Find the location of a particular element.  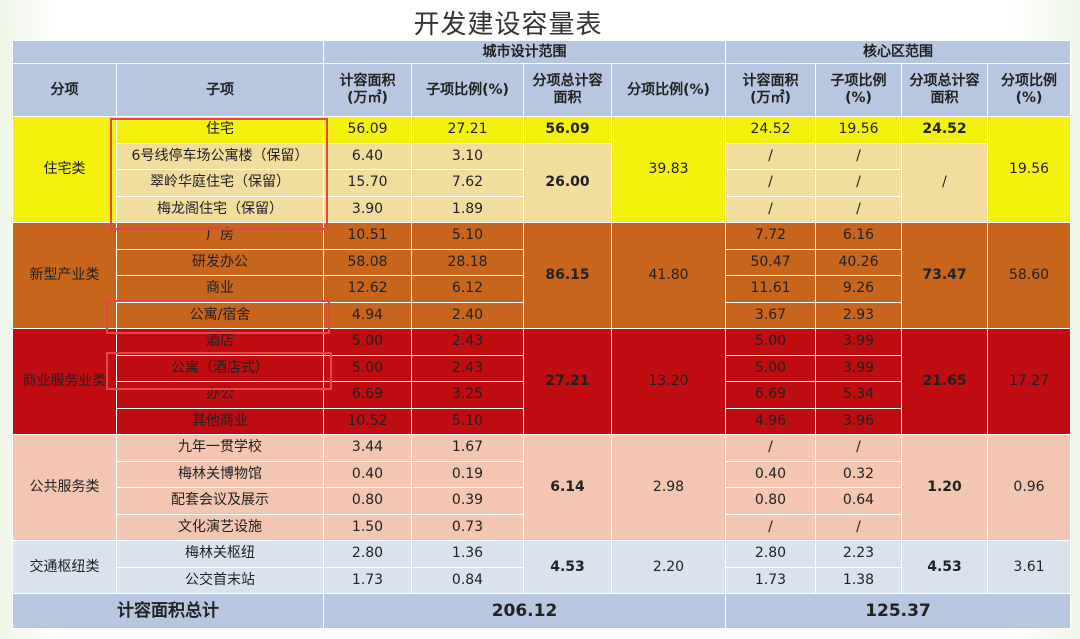

city-ratio-cell: 1.67 is located at coordinates (467, 448).